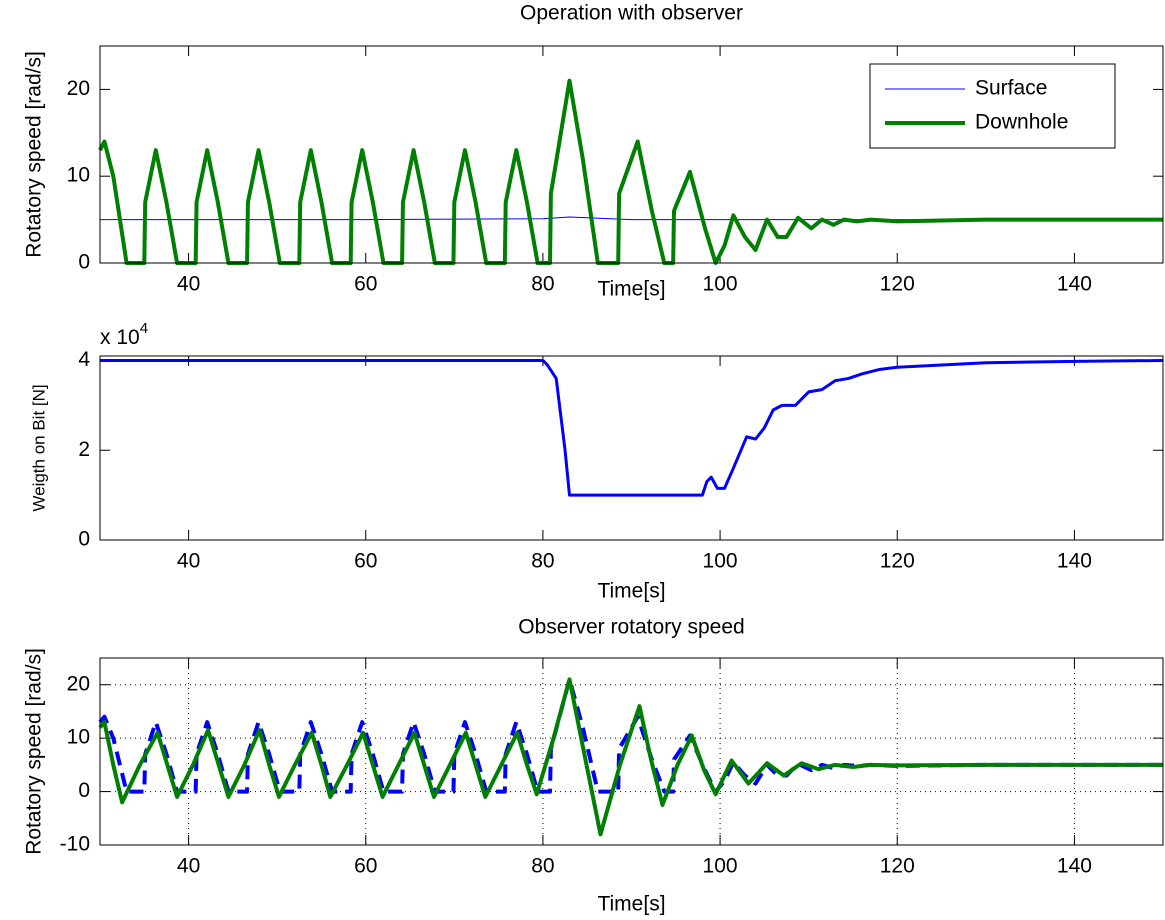 This screenshot has height=920, width=1165. What do you see at coordinates (120, 337) in the screenshot?
I see `multiplier-base: x 10` at bounding box center [120, 337].